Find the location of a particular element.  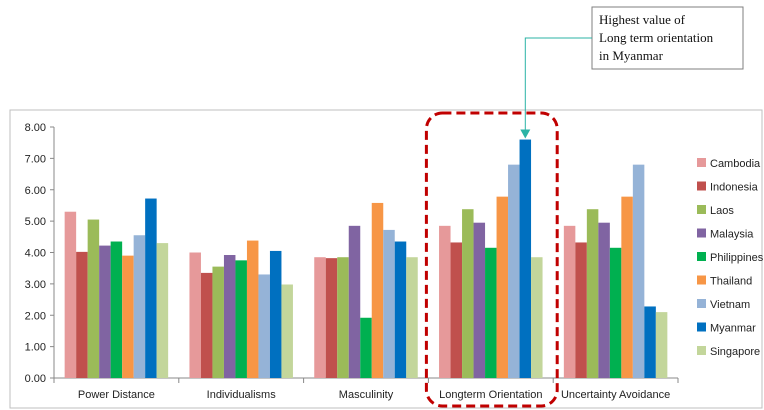

bar-philippines-power-distance is located at coordinates (116, 309).